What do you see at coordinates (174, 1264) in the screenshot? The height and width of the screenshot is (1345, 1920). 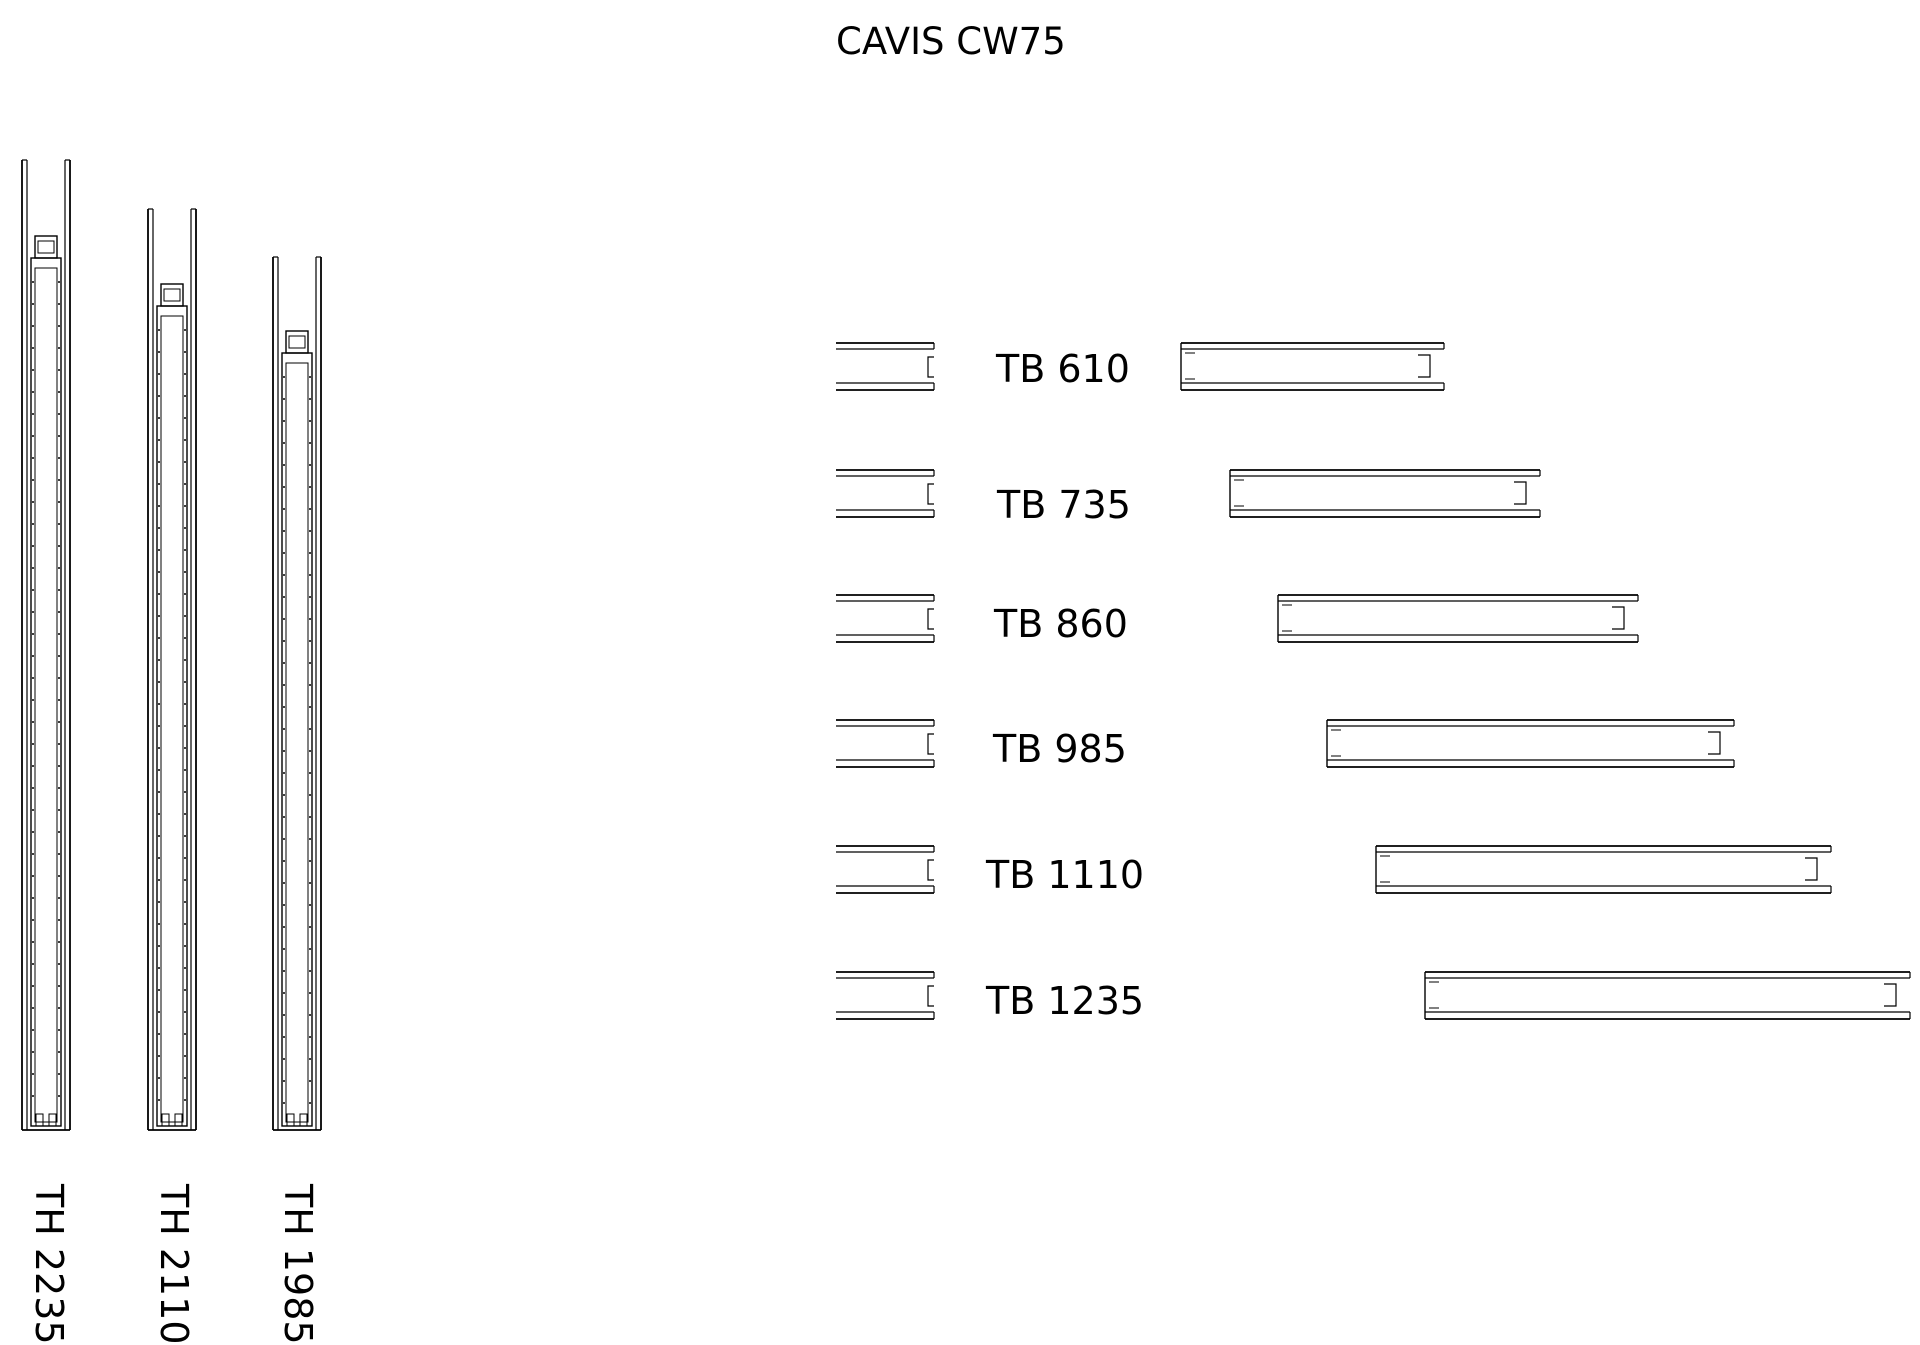 I see `th-label-2: TH 2110` at bounding box center [174, 1264].